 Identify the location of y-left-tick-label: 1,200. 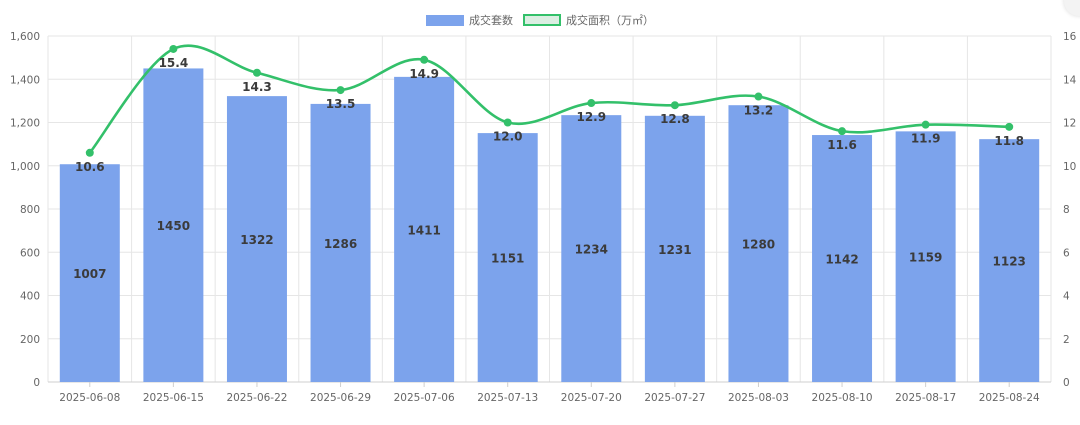
(25, 124).